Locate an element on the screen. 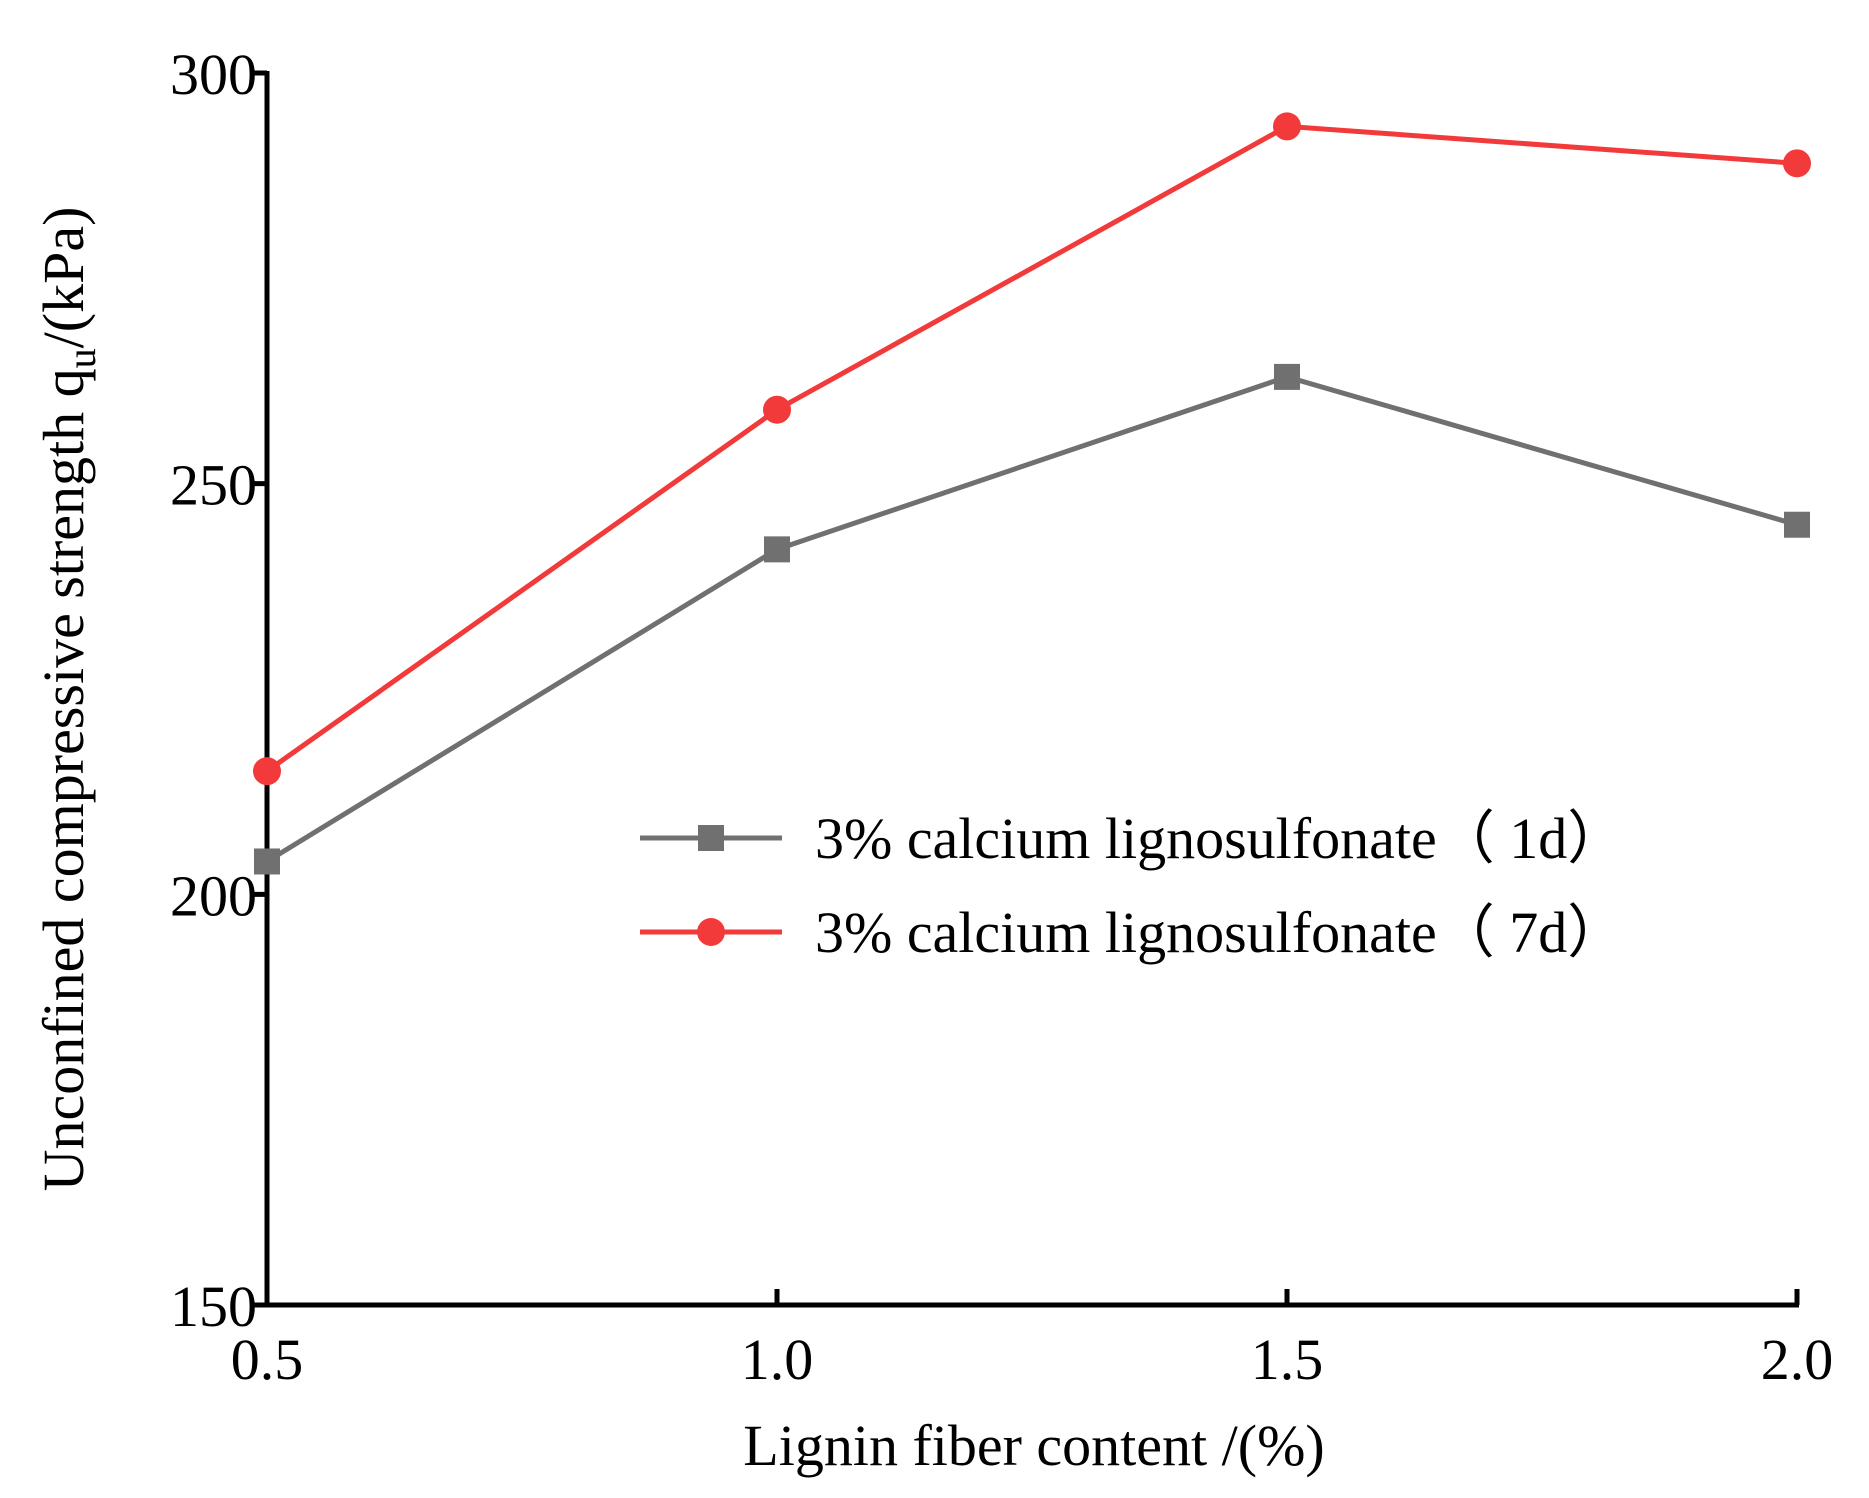 The width and height of the screenshot is (1869, 1498). y-axis-title-subscript: u is located at coordinates (81, 358).